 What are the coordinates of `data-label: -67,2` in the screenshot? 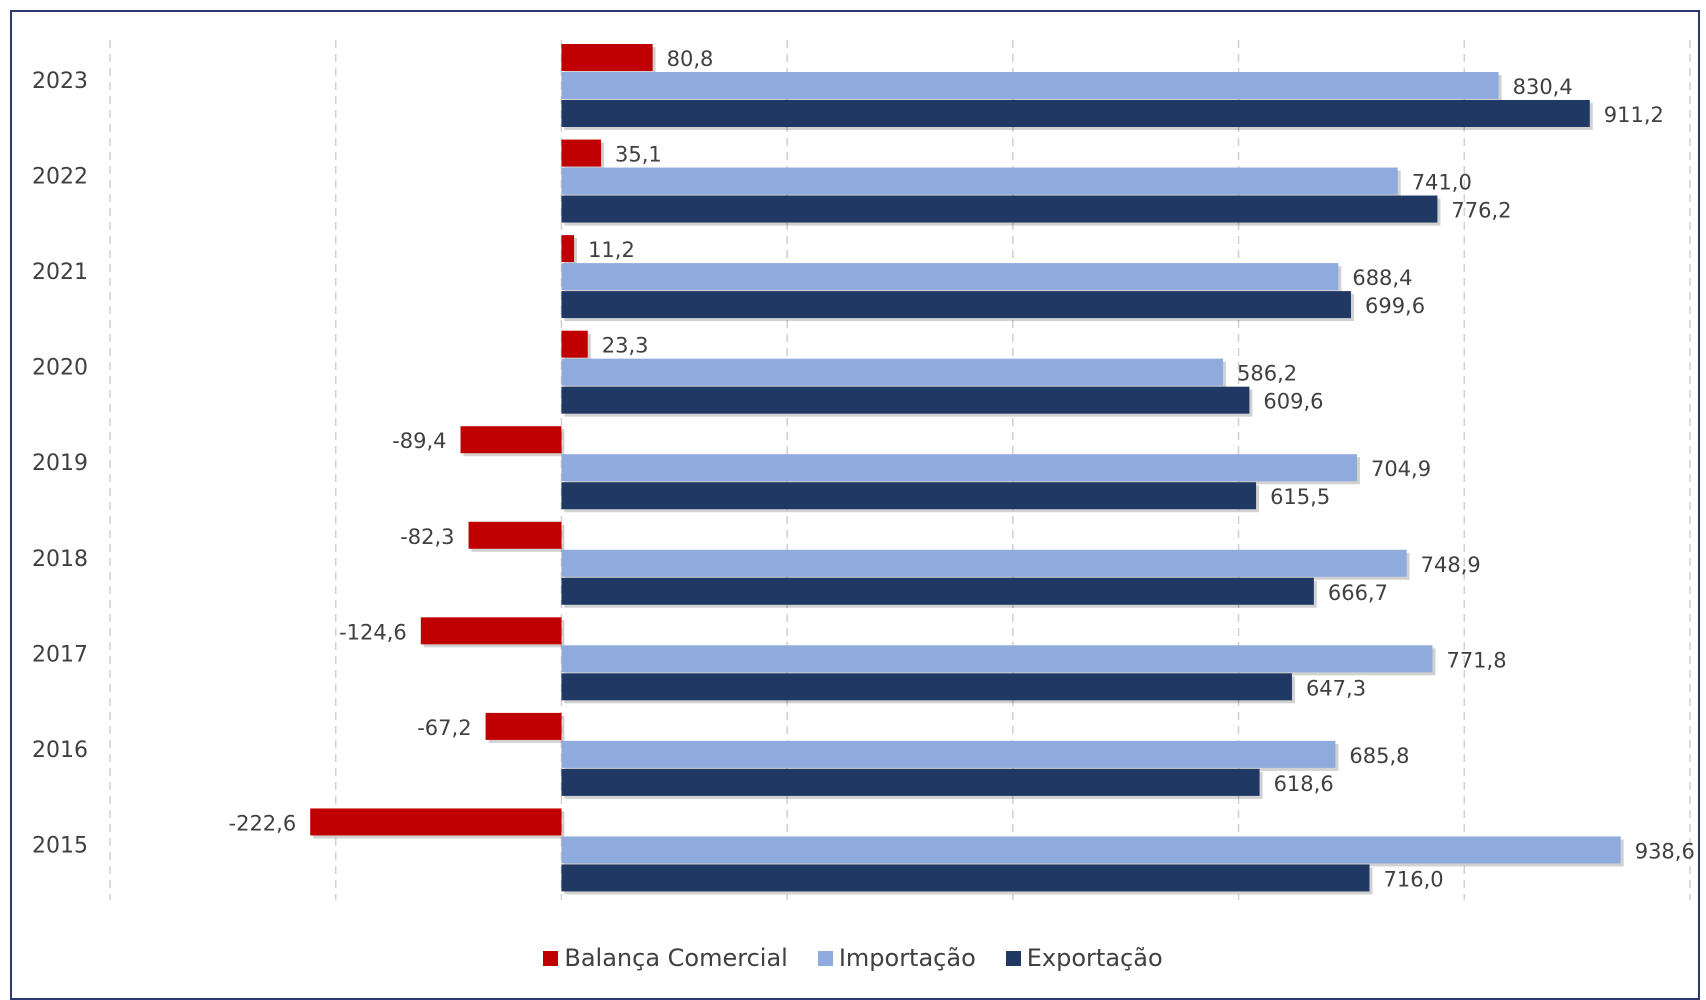 It's located at (444, 728).